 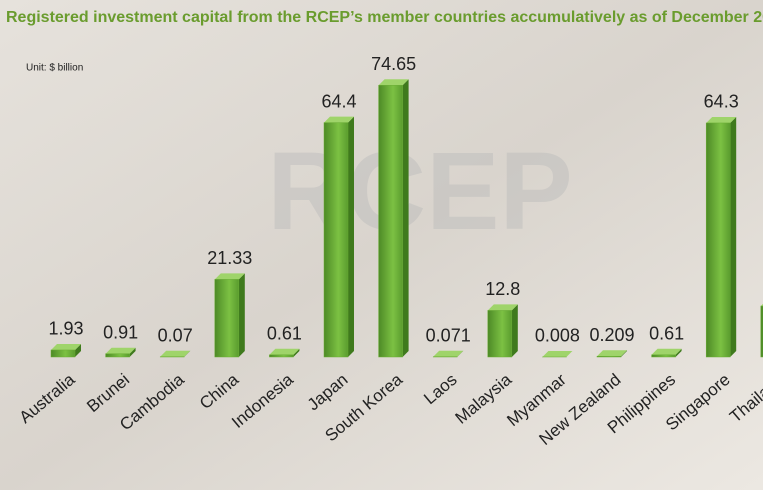 I want to click on value-label: 21.33, so click(x=229, y=258).